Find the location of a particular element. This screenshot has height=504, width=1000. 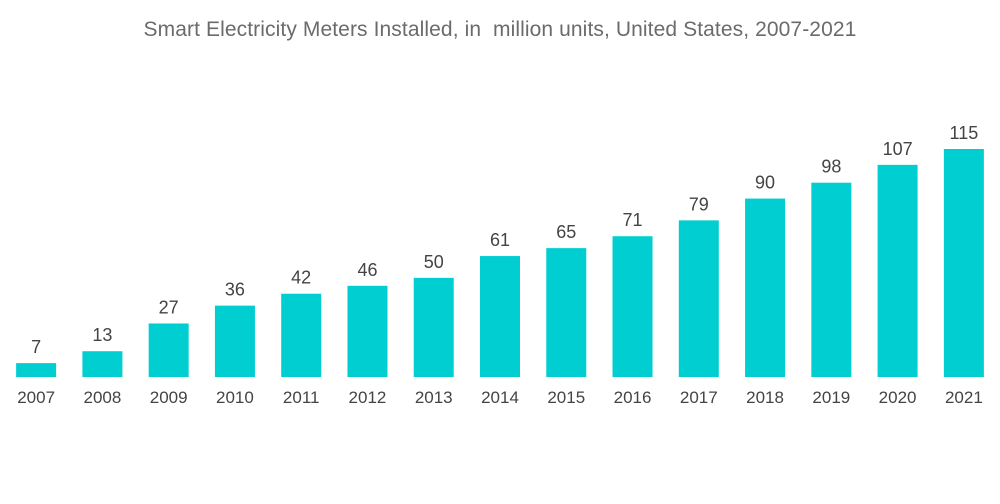

value-label-2015: 65 is located at coordinates (566, 232).